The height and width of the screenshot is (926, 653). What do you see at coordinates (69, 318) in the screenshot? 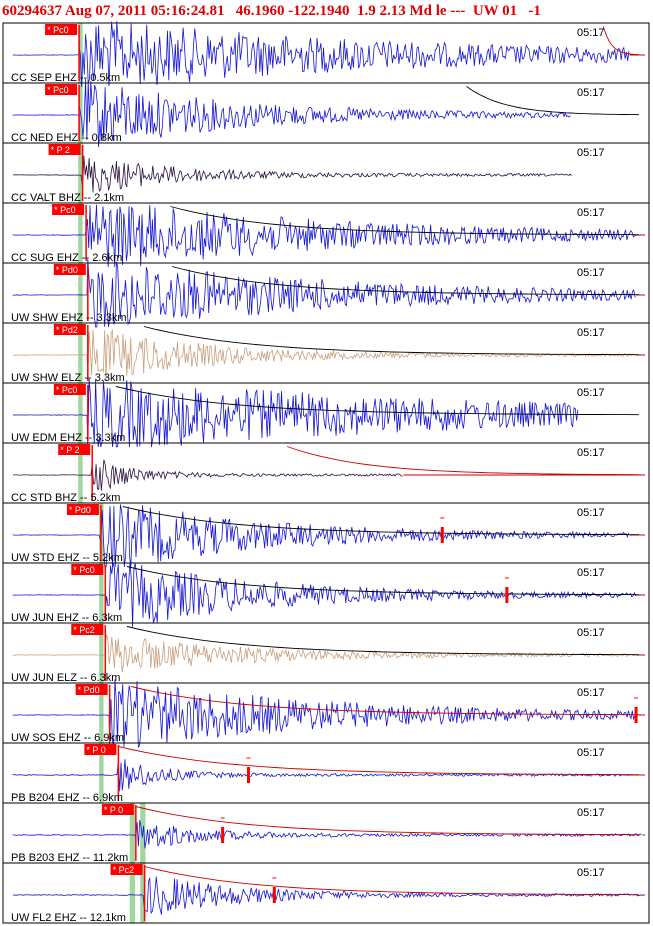
I see `station-label: UW SHW EHZ -- 3.3km` at bounding box center [69, 318].